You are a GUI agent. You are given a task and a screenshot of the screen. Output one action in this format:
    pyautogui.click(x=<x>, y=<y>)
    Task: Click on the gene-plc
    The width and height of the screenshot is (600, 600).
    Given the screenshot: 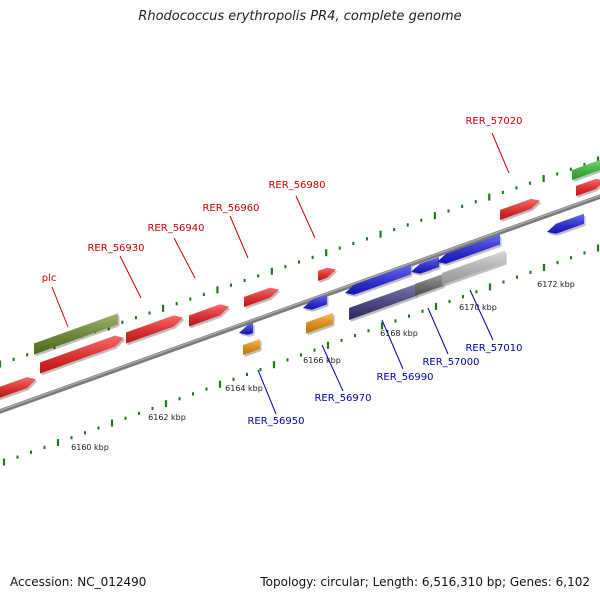 What is the action you would take?
    pyautogui.click(x=77, y=335)
    